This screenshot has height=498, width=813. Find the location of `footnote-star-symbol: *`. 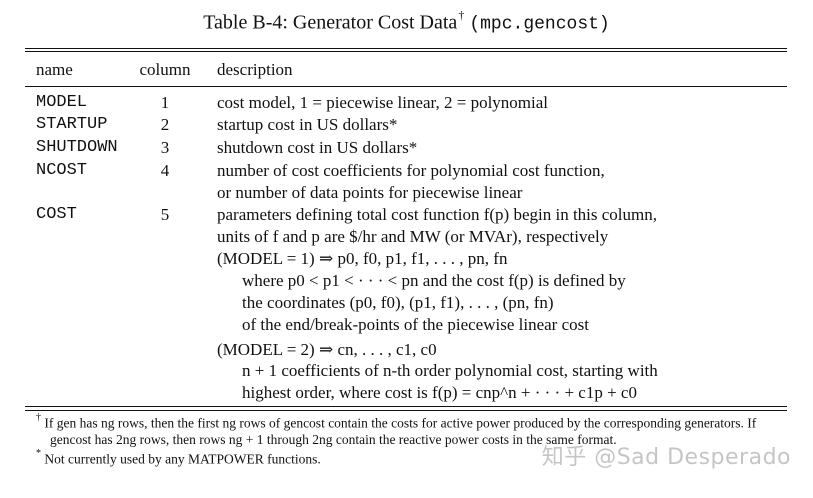

footnote-star-symbol: * is located at coordinates (38, 453).